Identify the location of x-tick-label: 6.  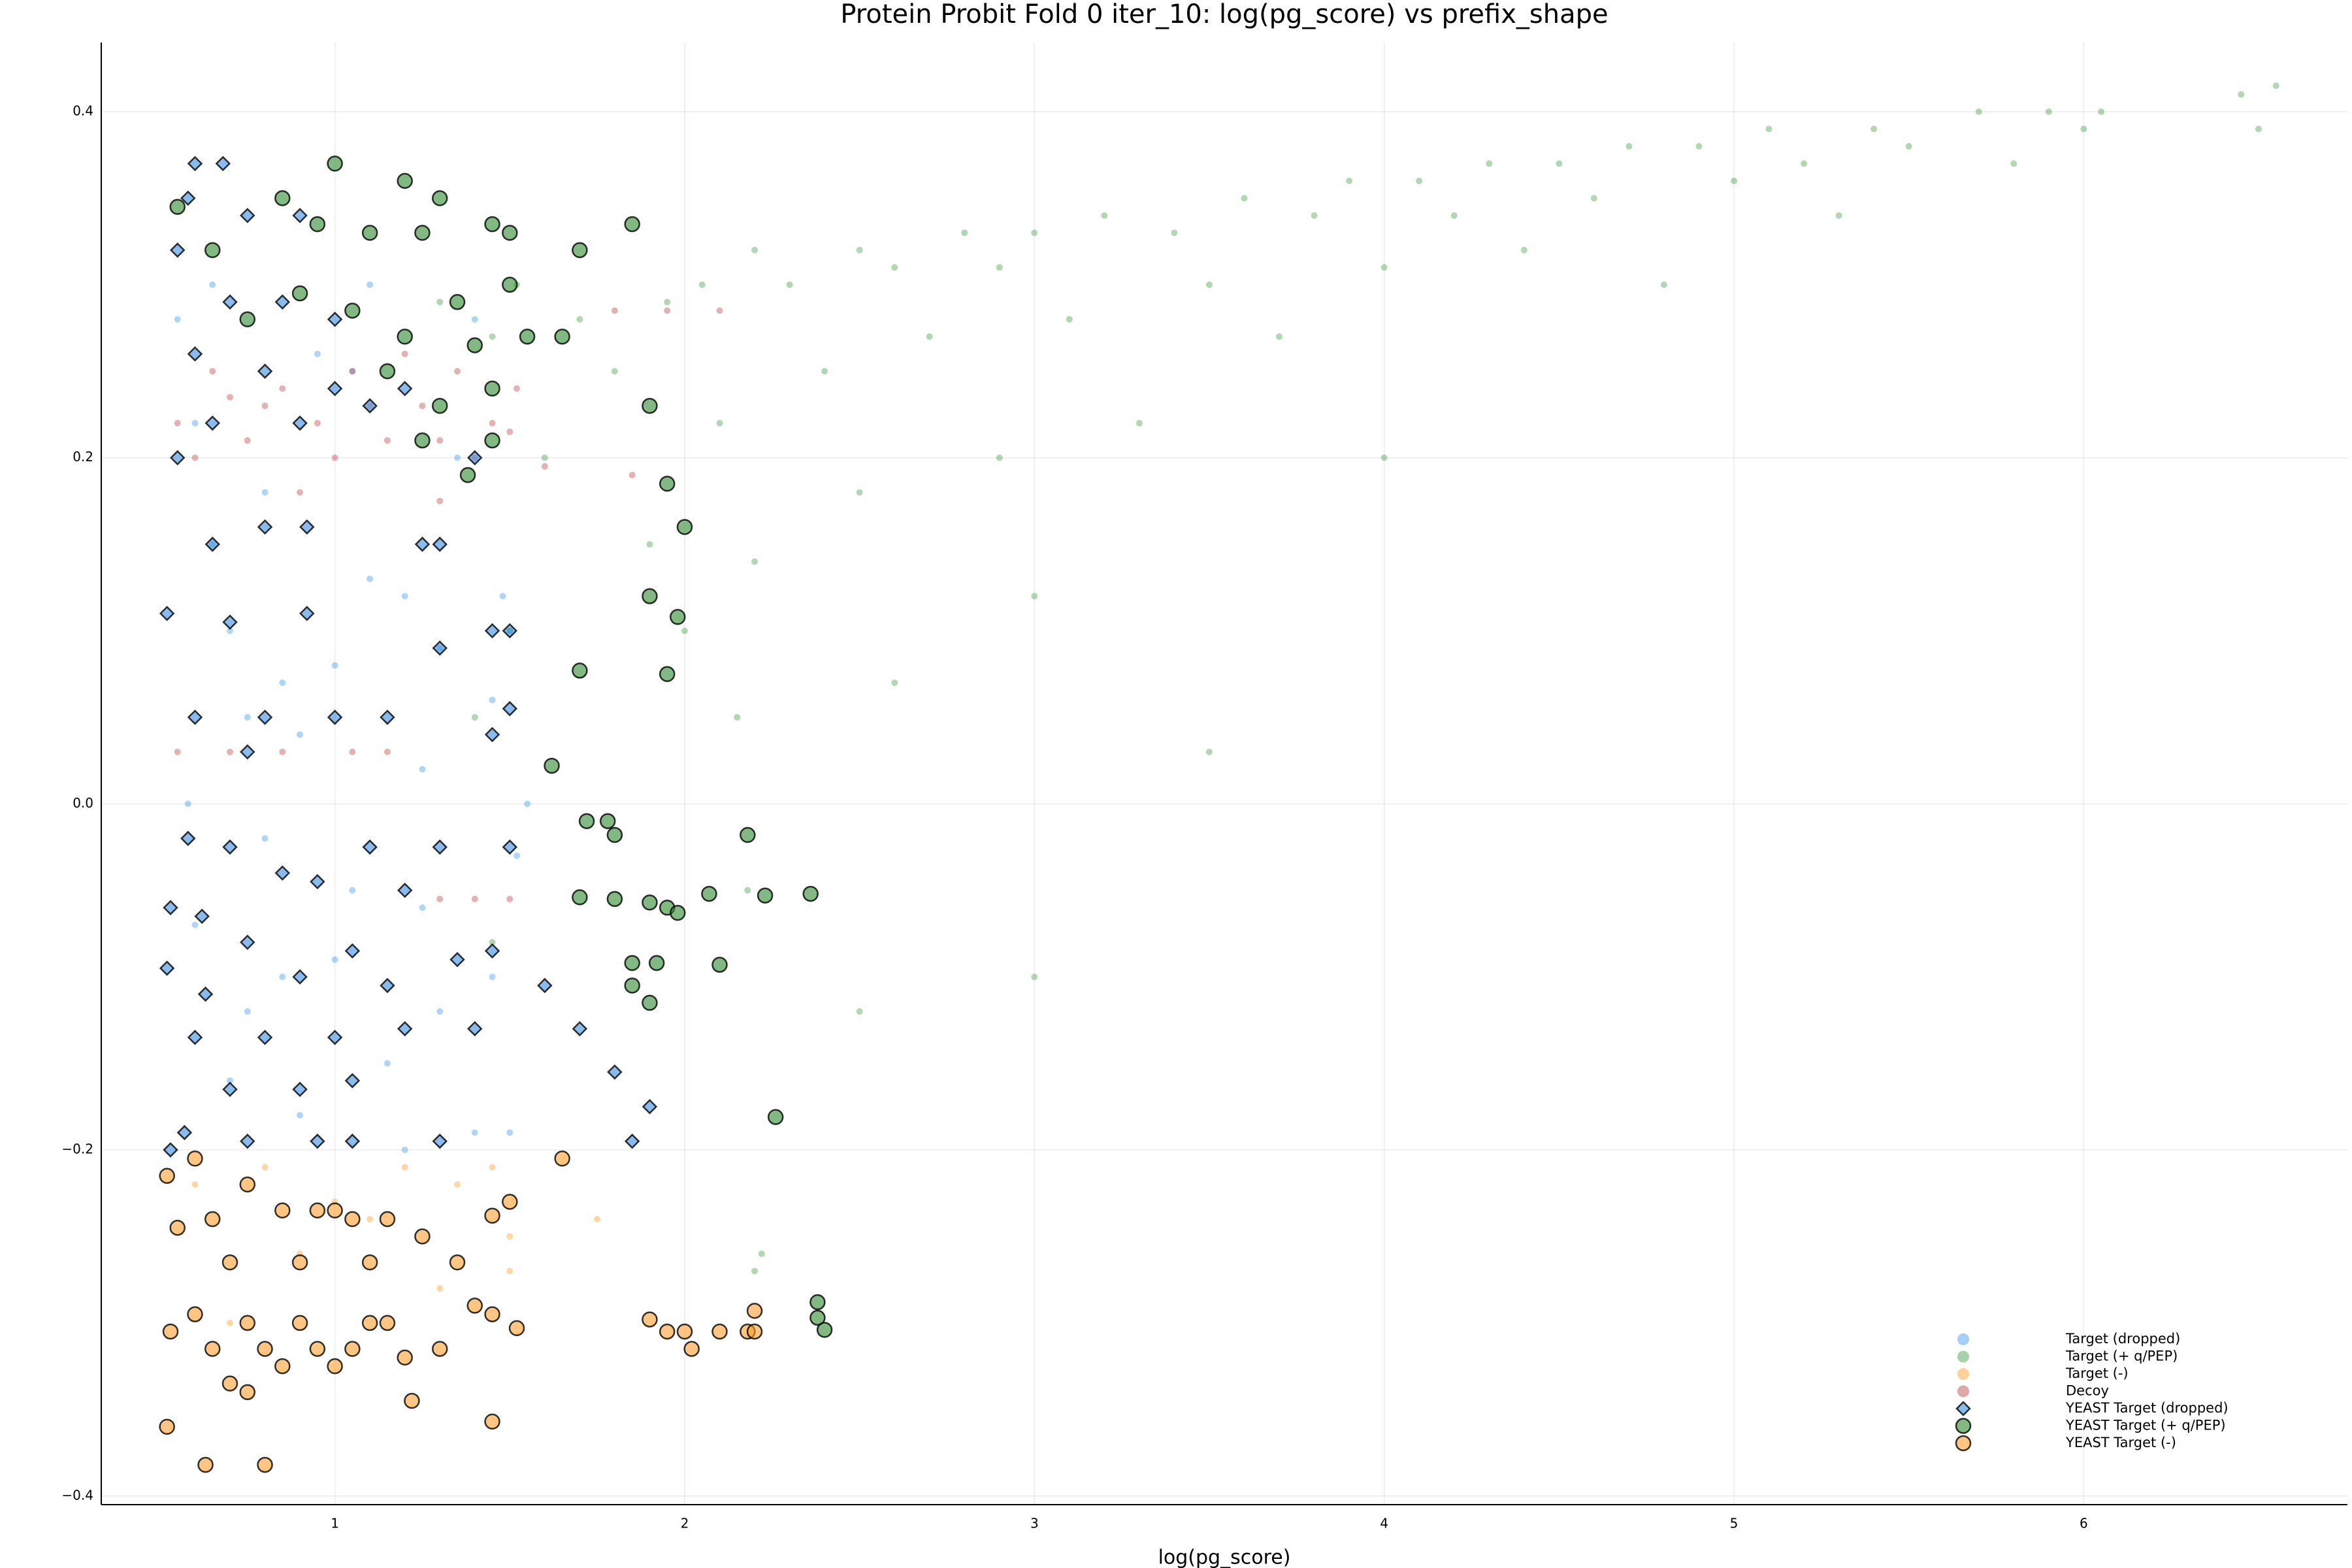
(2084, 1523).